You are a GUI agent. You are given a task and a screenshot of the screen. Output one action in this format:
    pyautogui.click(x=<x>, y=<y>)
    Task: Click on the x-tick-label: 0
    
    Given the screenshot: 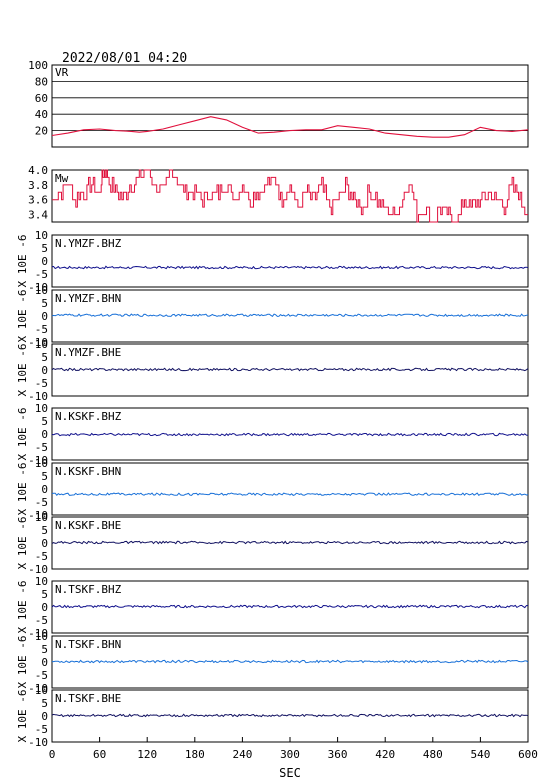 What is the action you would take?
    pyautogui.click(x=52, y=754)
    